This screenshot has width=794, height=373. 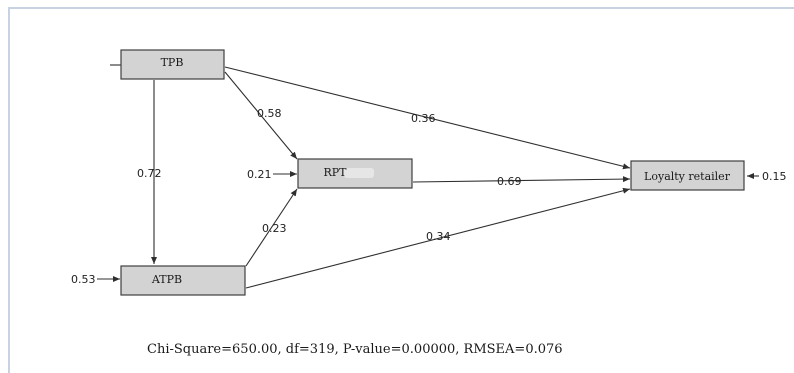 What do you see at coordinates (269, 113) in the screenshot?
I see `coef-tpb-rpt: 0.58` at bounding box center [269, 113].